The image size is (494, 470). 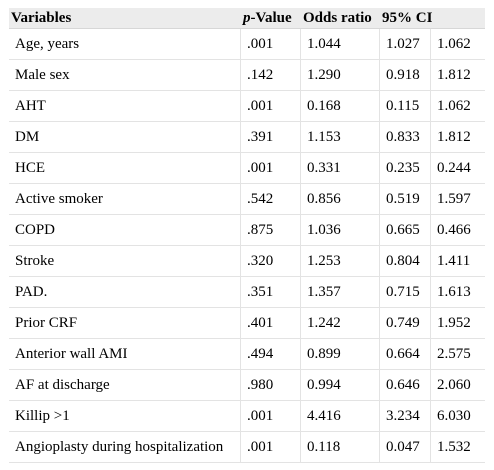 I want to click on cell-ci-high: 6.030, so click(x=458, y=416).